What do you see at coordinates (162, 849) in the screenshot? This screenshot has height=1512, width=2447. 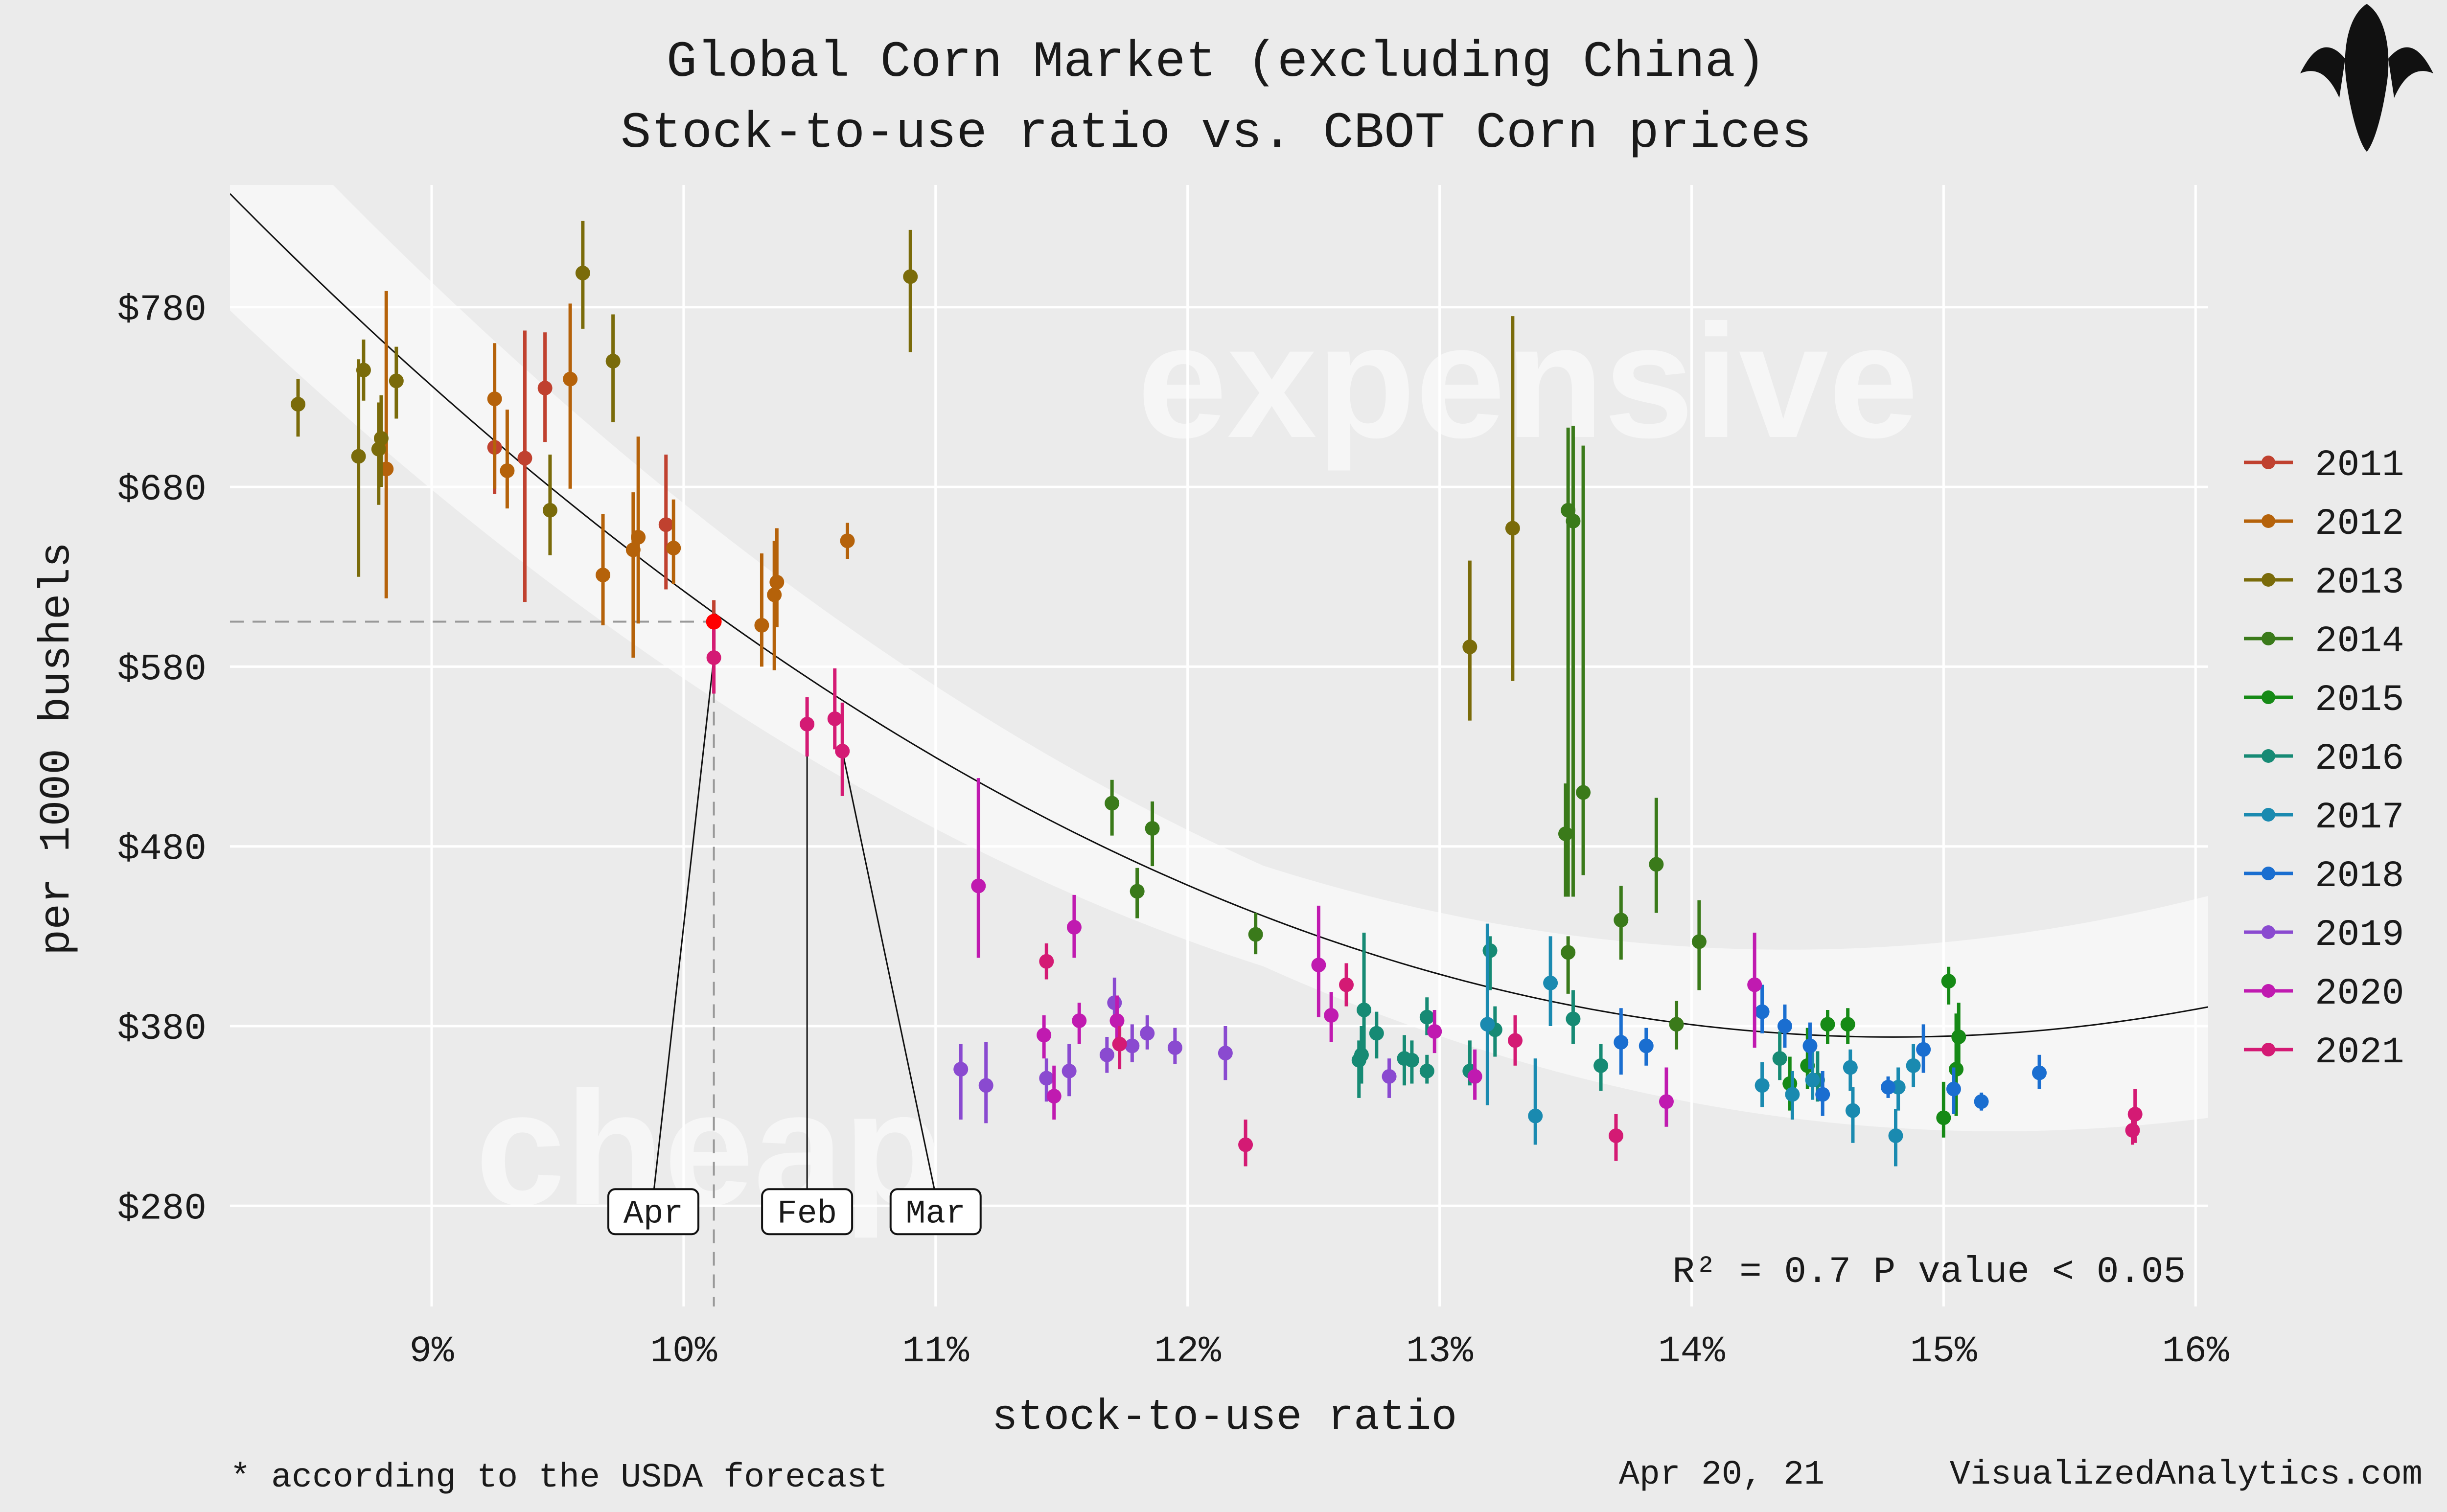 I see `y-tick-label: $480` at bounding box center [162, 849].